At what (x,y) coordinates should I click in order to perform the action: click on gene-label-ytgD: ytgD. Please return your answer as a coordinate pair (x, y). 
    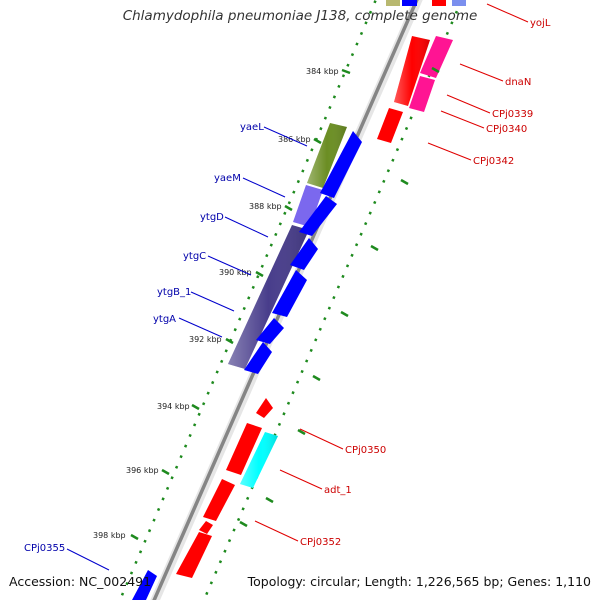
    Looking at the image, I should click on (212, 217).